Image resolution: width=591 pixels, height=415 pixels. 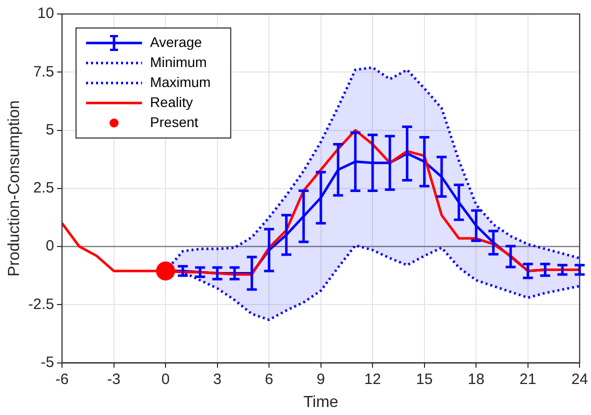 What do you see at coordinates (579, 379) in the screenshot?
I see `x-tick-label: 24` at bounding box center [579, 379].